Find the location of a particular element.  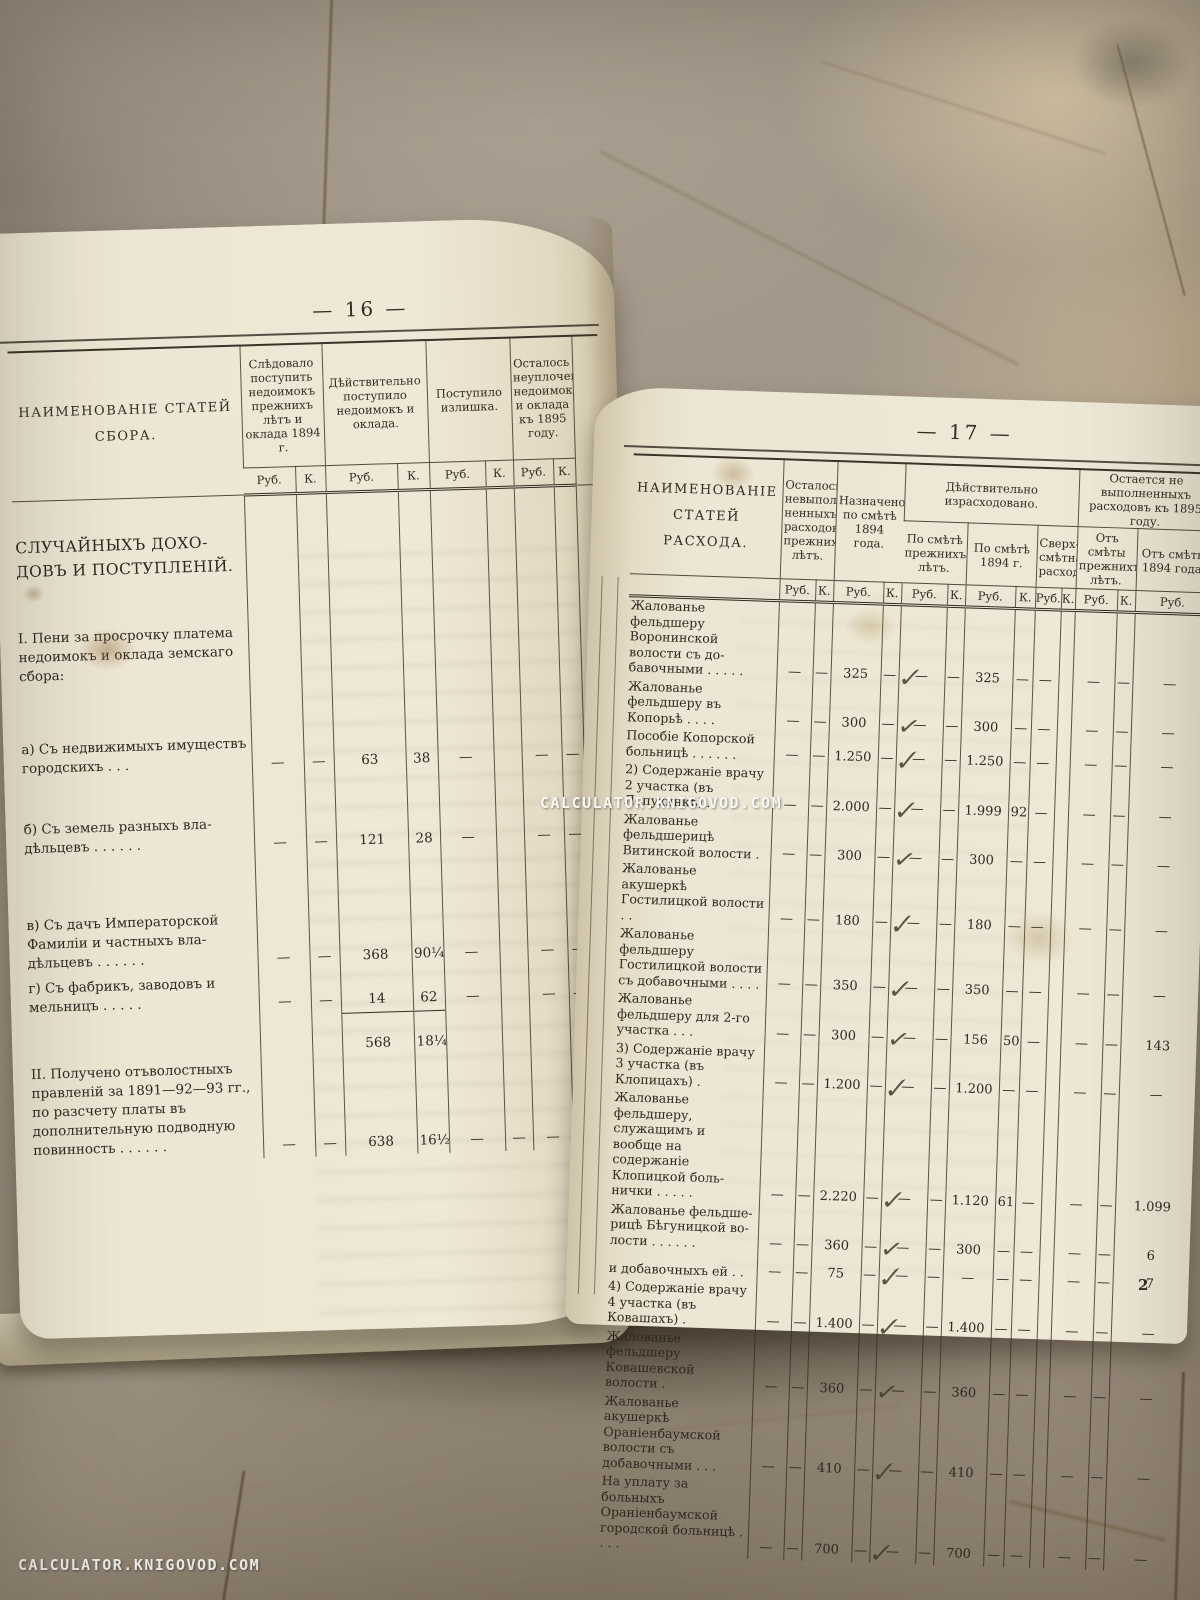

cell-spent-1894-rub: 156 is located at coordinates (976, 1027).